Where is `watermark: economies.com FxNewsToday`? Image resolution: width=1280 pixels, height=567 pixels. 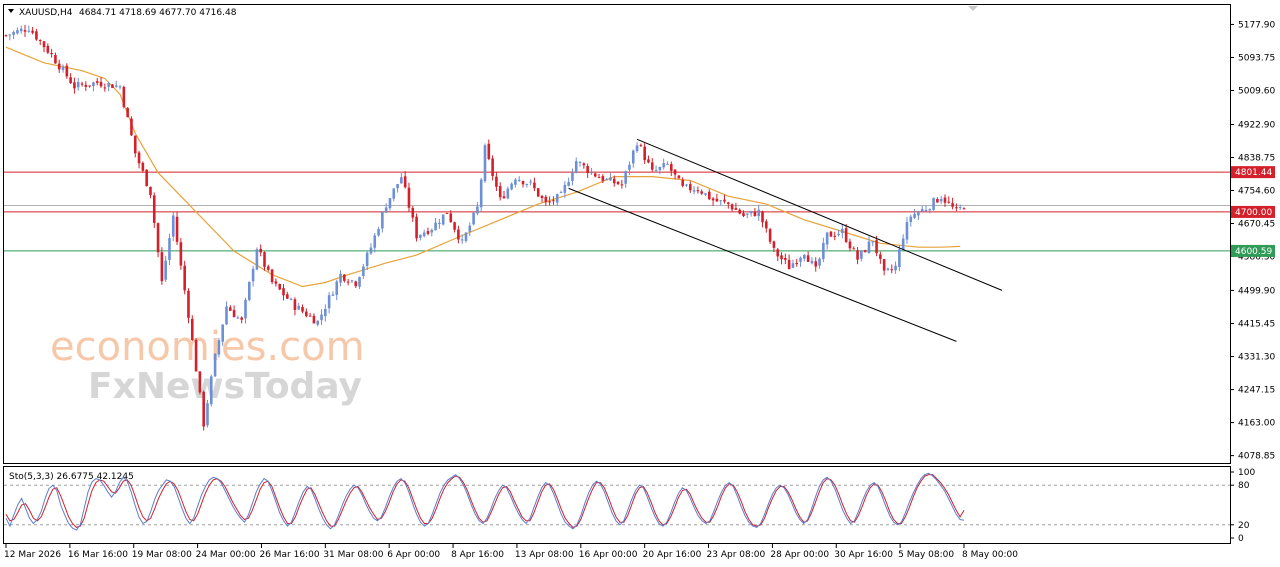
watermark: economies.com FxNewsToday is located at coordinates (207, 365).